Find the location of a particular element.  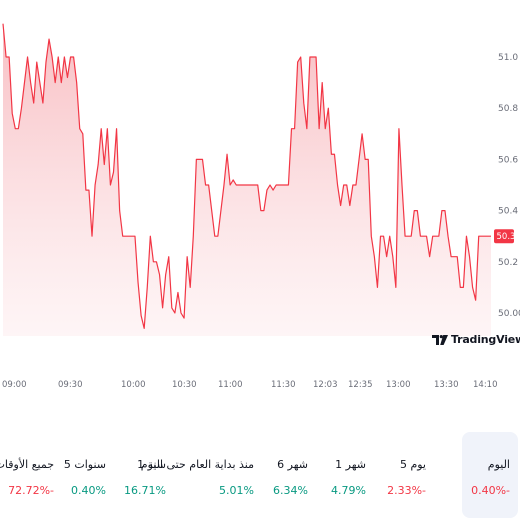

period-change-value: 2.33%- is located at coordinates (406, 490).